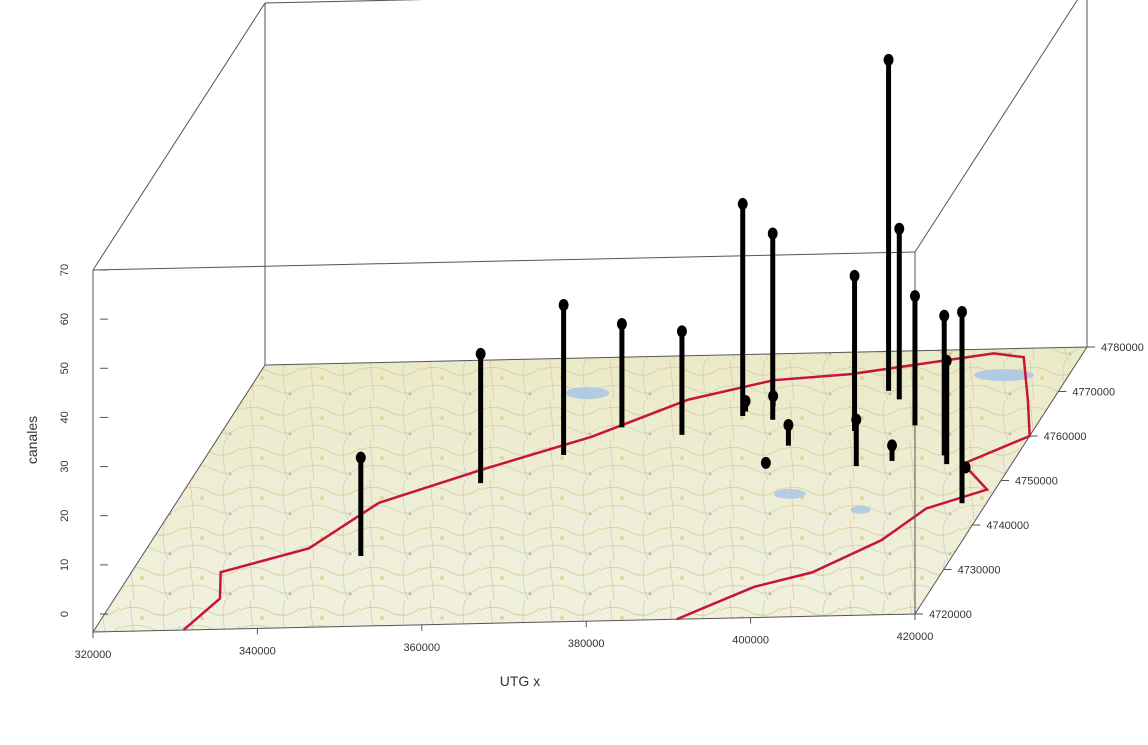 The width and height of the screenshot is (1148, 745). I want to click on x-tick-label: 320000, so click(93, 655).